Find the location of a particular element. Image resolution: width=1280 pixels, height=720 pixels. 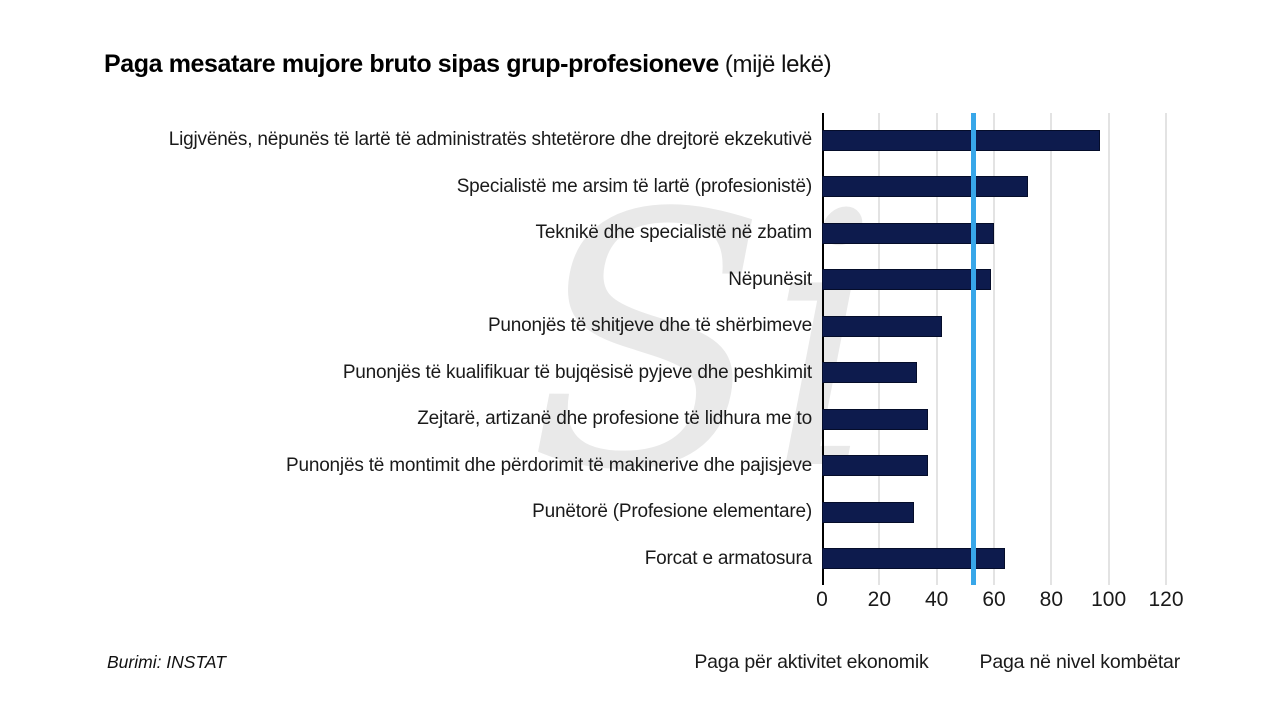

navy-dot-icon is located at coordinates (676, 662).